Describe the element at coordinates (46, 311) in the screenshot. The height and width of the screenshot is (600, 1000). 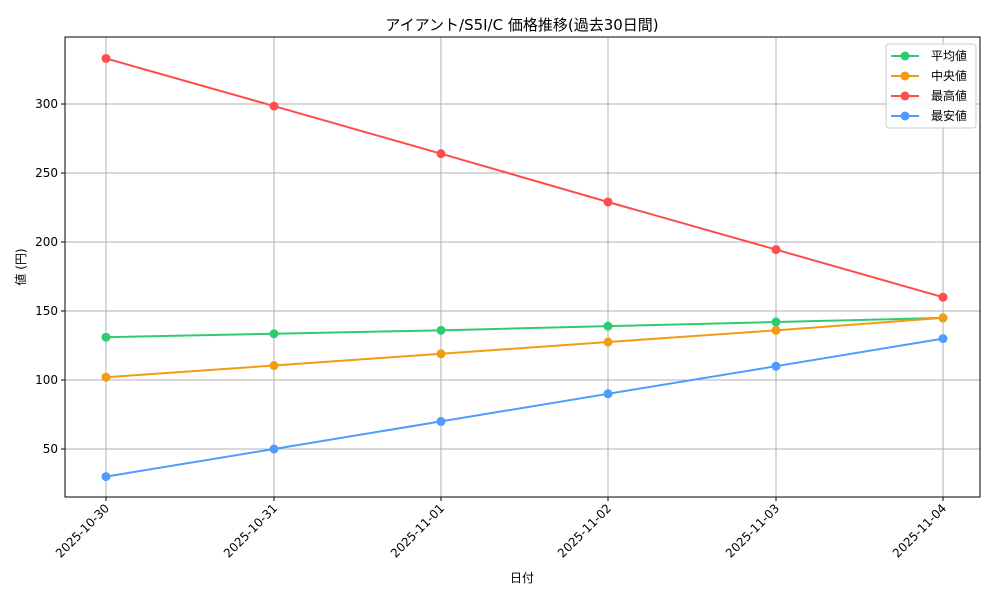
I see `y-tick-label: 150` at that location.